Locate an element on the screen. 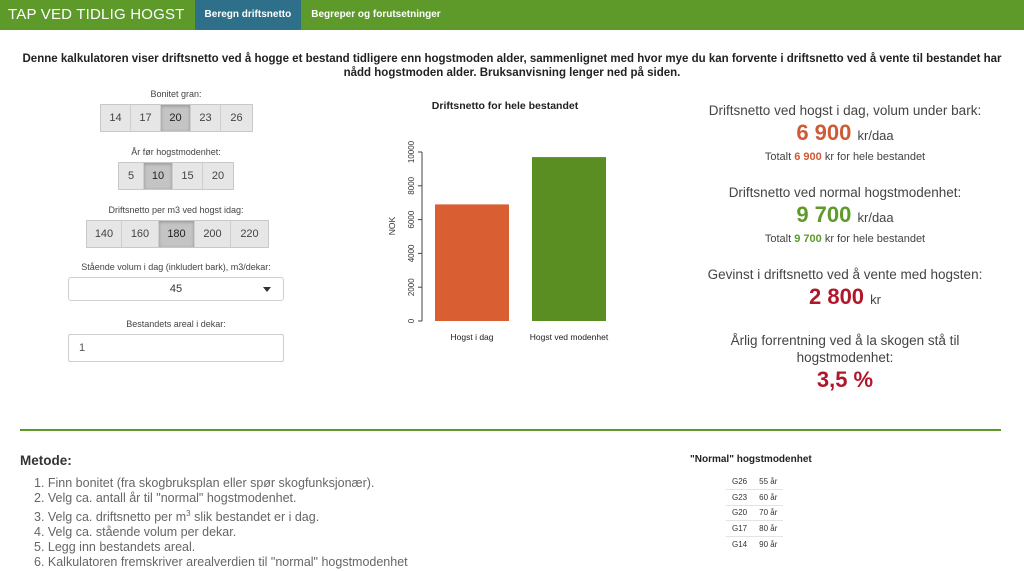 The width and height of the screenshot is (1024, 571). y-tick-label: 10000 is located at coordinates (411, 151).